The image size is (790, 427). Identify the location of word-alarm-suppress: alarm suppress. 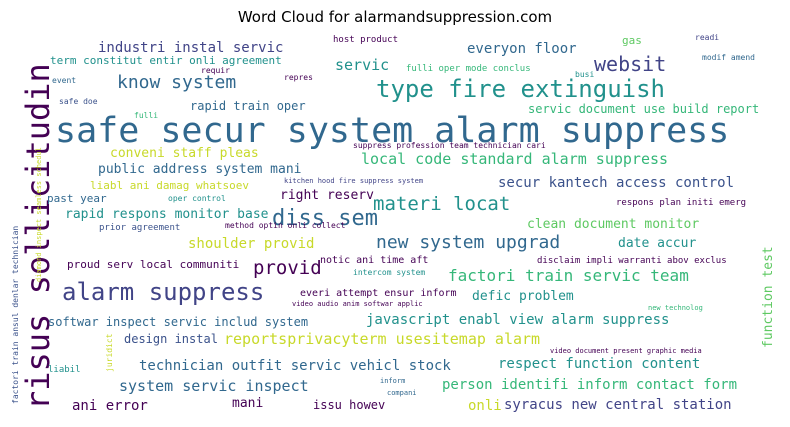
(163, 292).